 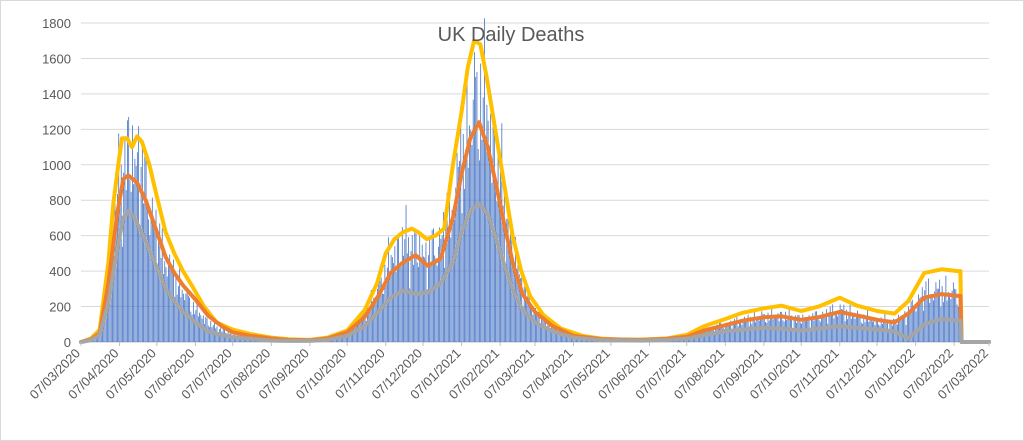 I want to click on y-tick-label: 1000, so click(x=56, y=165).